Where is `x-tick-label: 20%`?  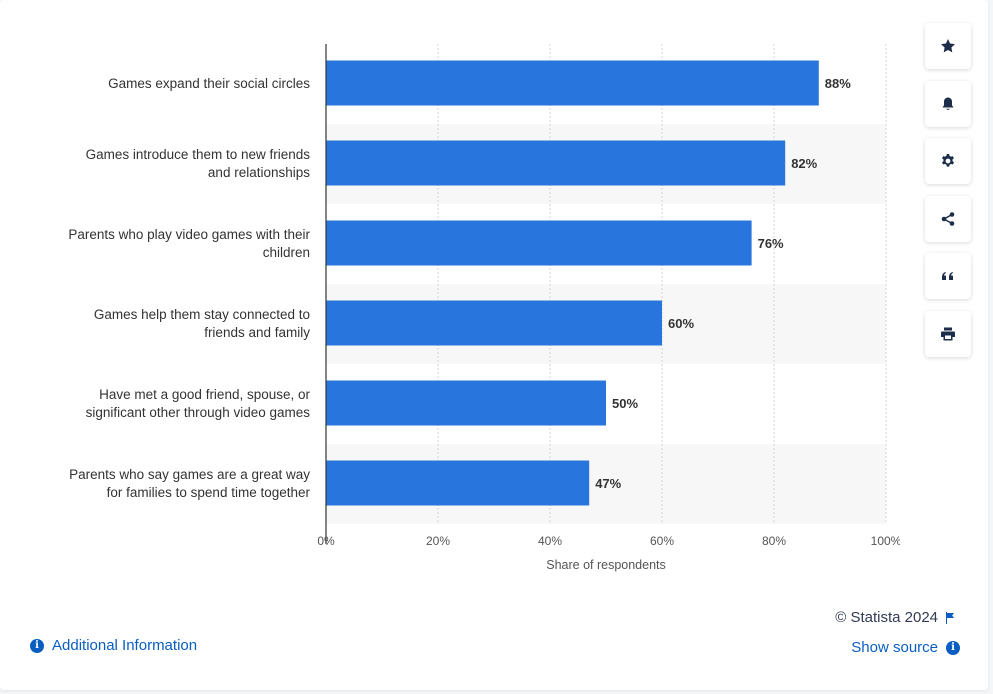
x-tick-label: 20% is located at coordinates (438, 541).